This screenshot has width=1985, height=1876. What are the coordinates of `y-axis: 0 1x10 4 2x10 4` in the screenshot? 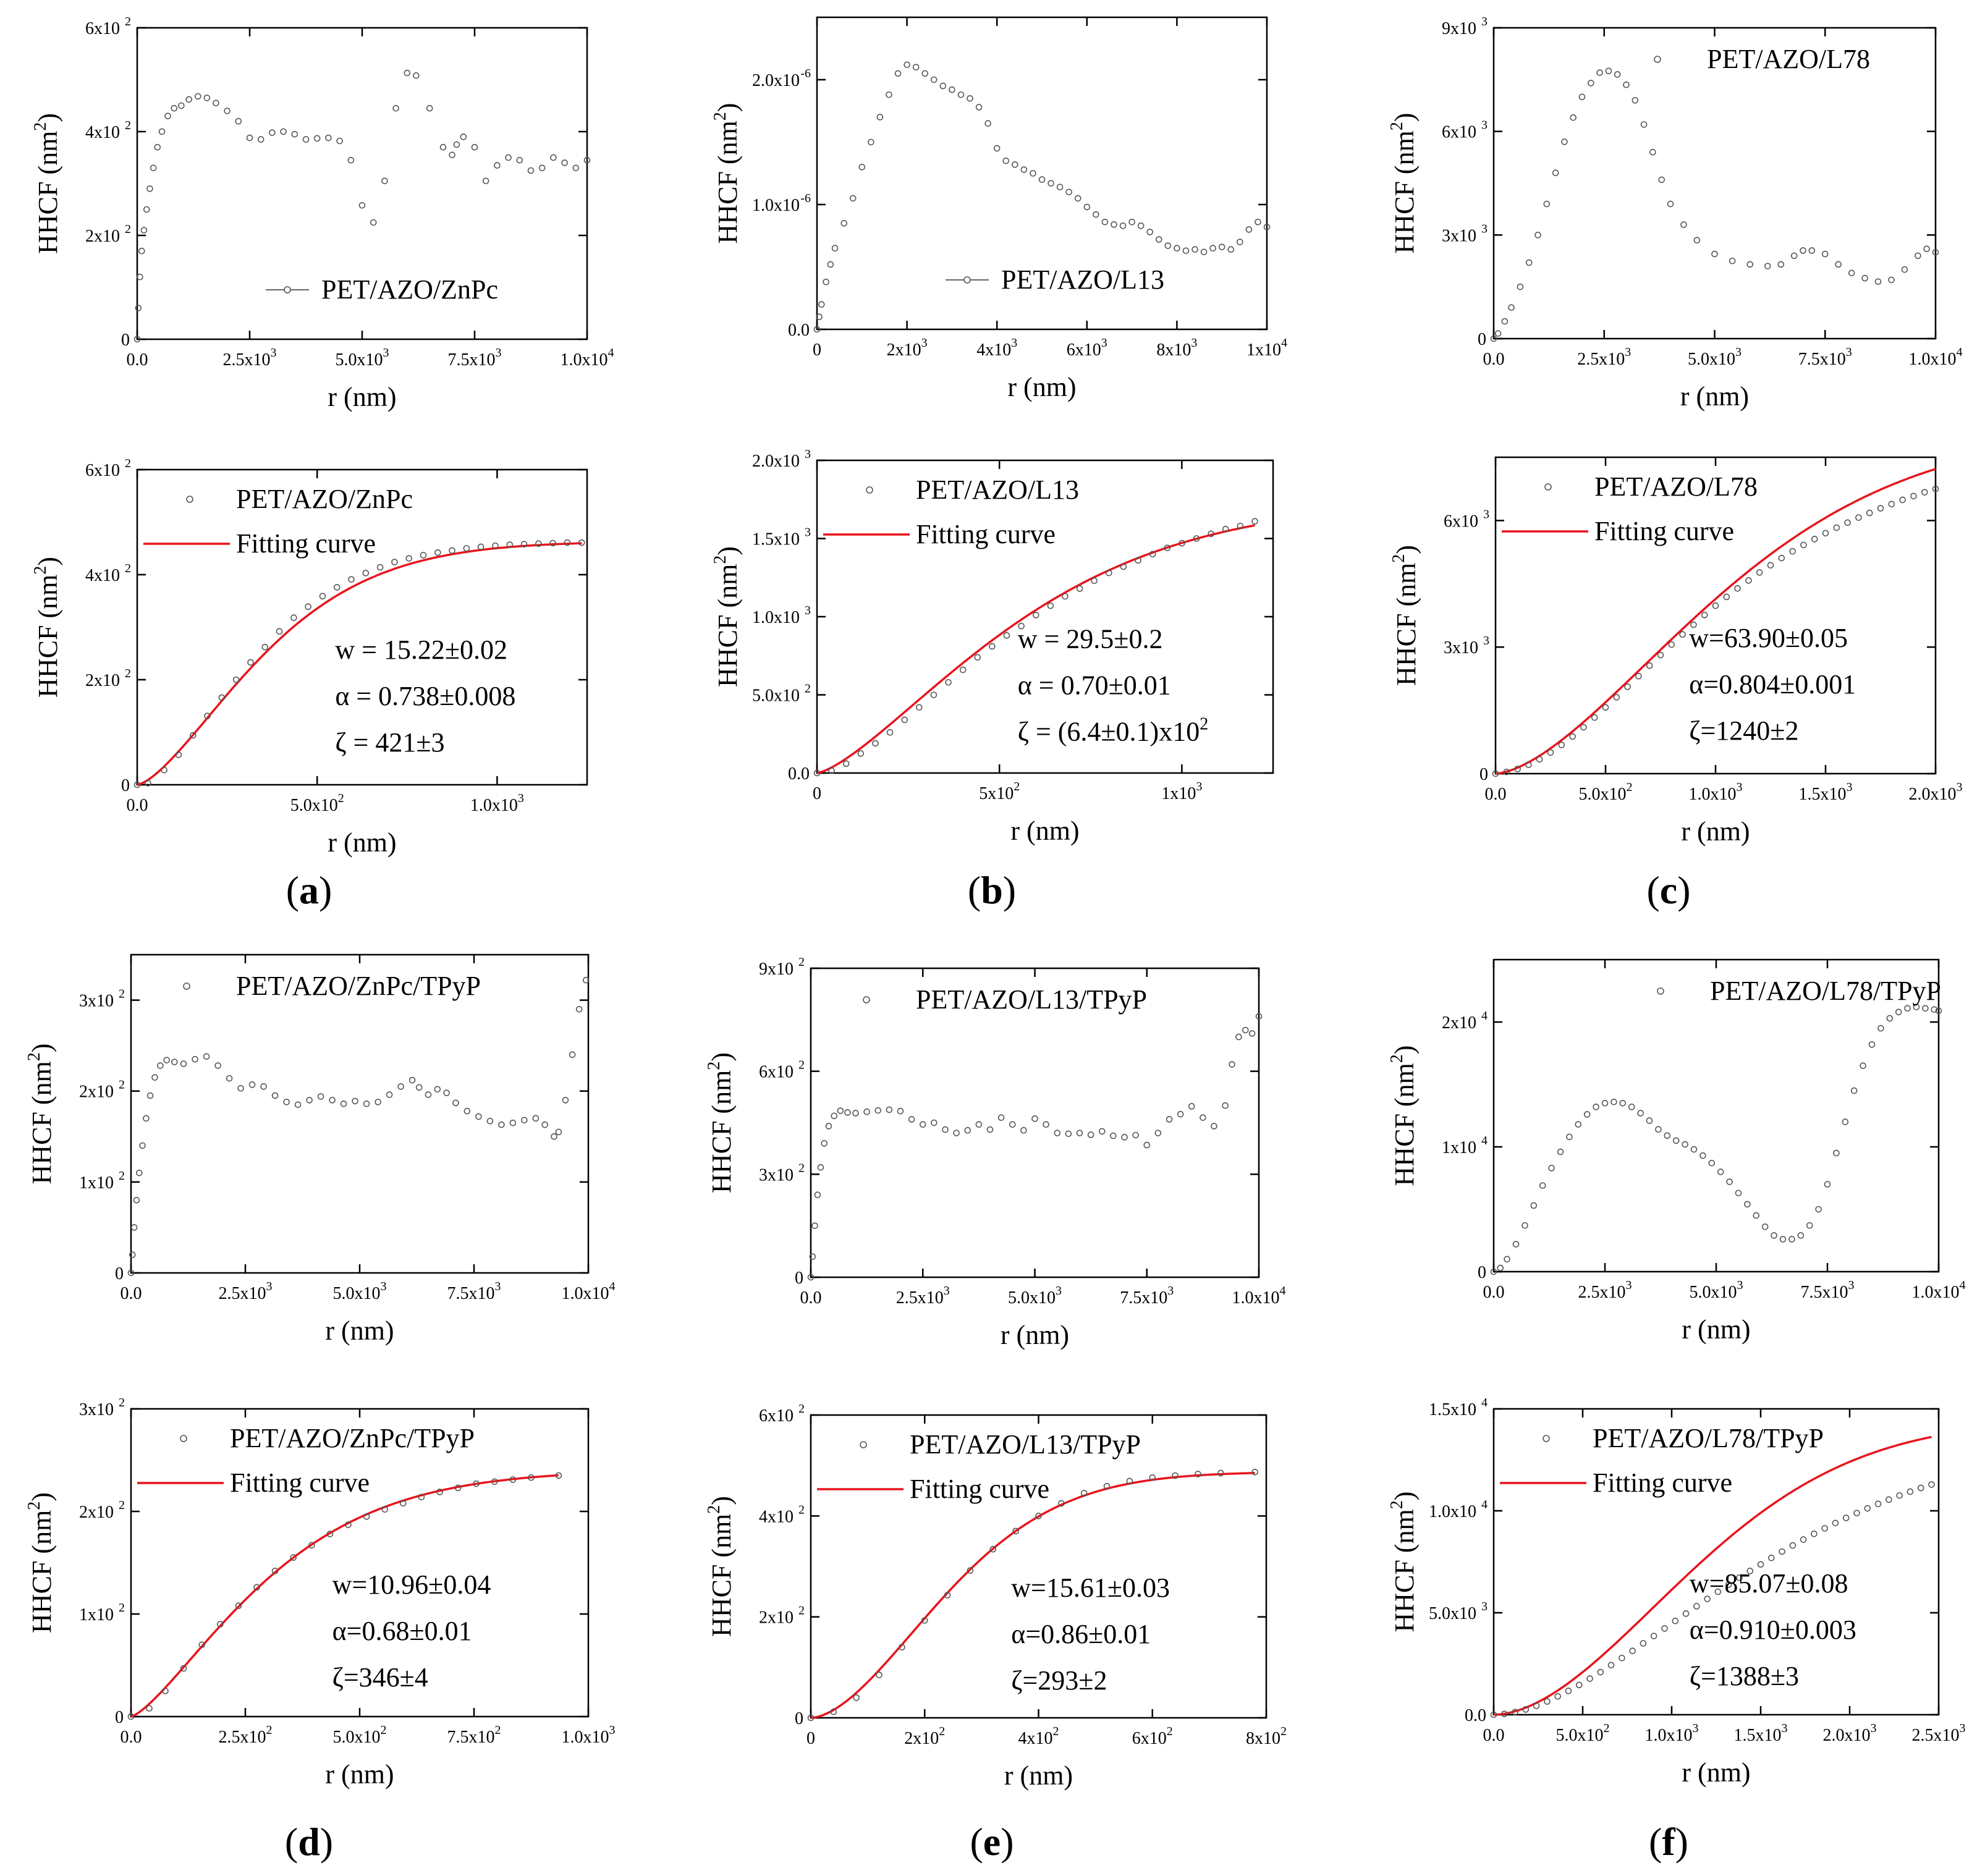 It's located at (1690, 1145).